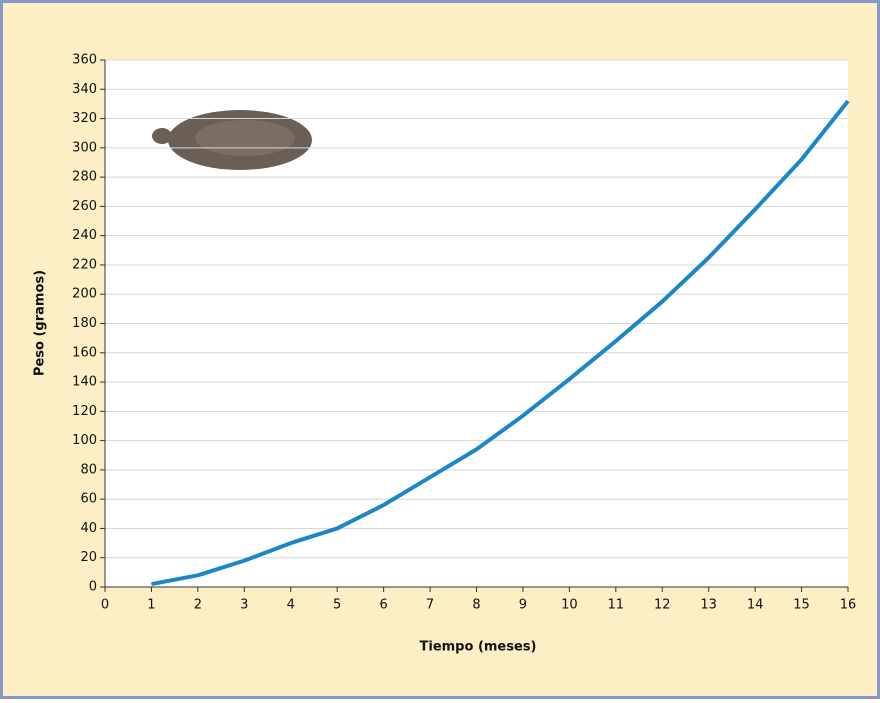 This screenshot has width=880, height=703. What do you see at coordinates (708, 605) in the screenshot?
I see `x-tick-label: 13` at bounding box center [708, 605].